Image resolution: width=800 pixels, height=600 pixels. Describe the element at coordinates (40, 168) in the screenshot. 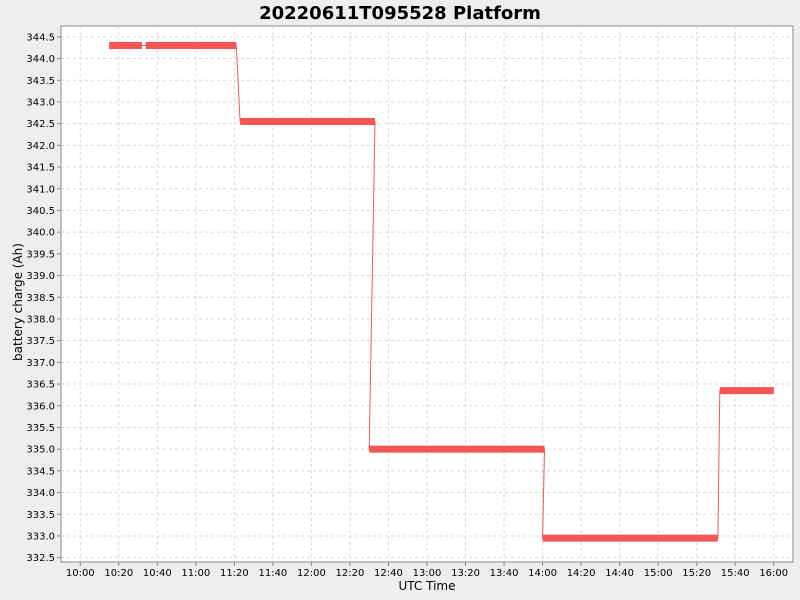

I see `y-tick-label: 341.5` at that location.